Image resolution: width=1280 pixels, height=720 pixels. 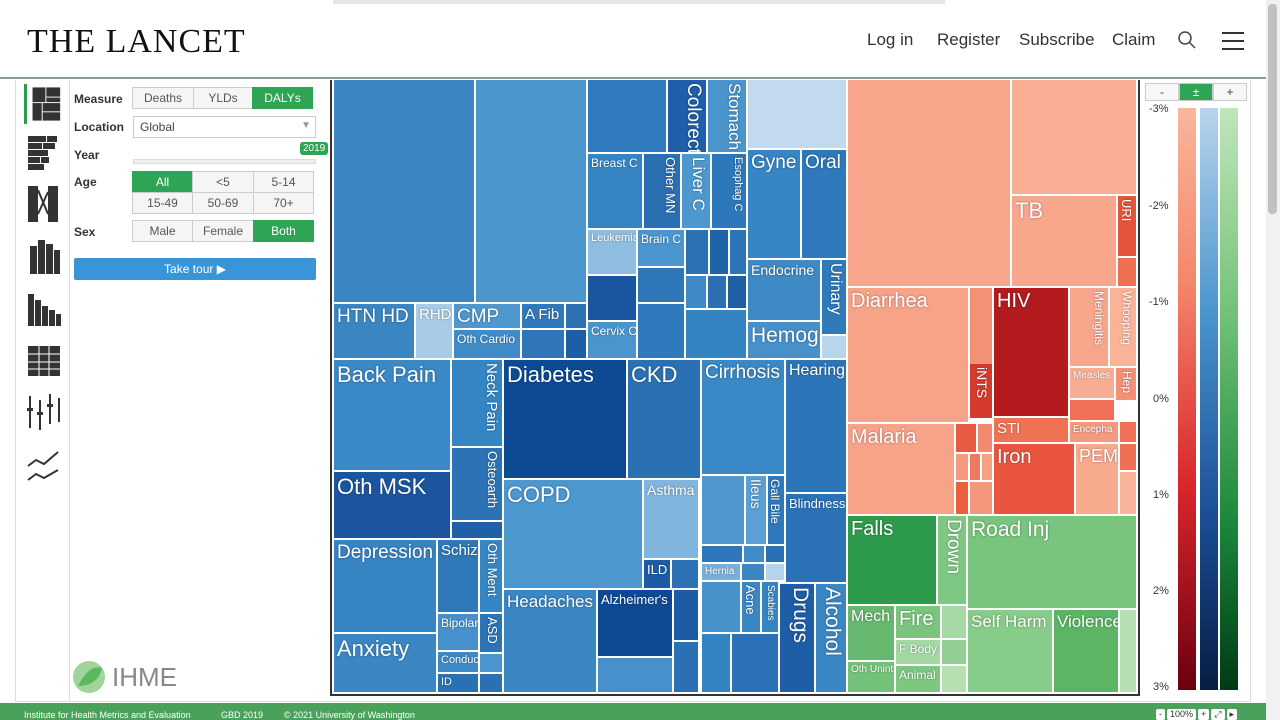 I want to click on treemap-cell-mech: Mech, so click(x=872, y=634).